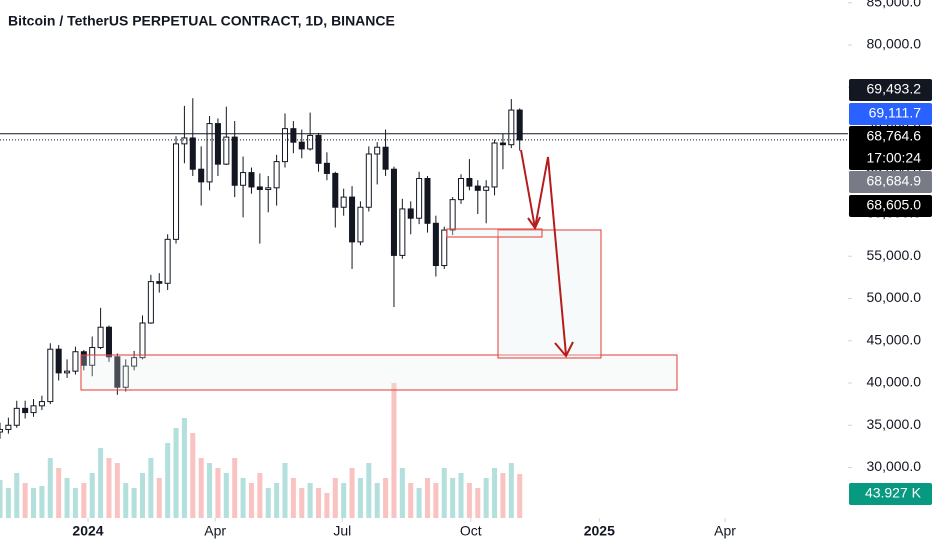 This screenshot has width=932, height=550. What do you see at coordinates (342, 531) in the screenshot?
I see `x-tick-label: Jul` at bounding box center [342, 531].